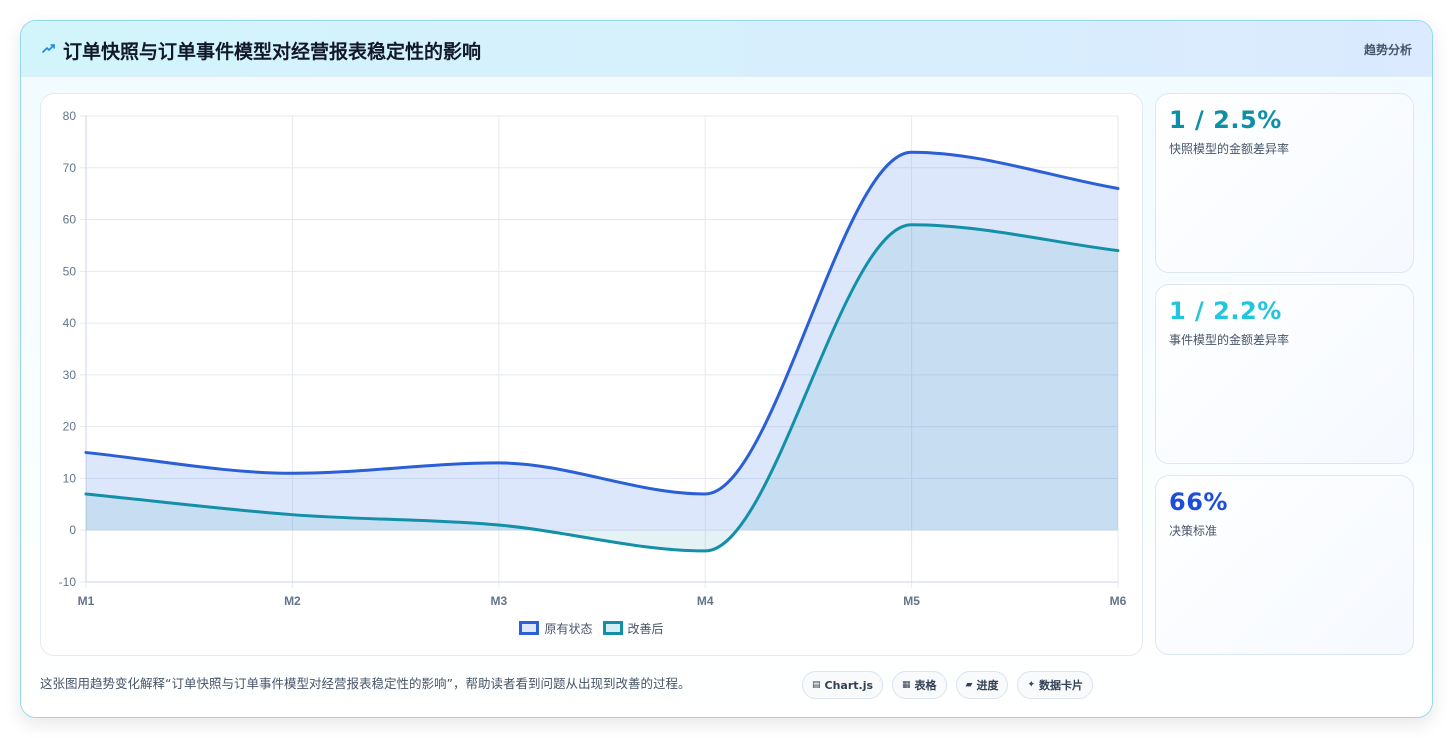 This screenshot has width=1453, height=738. Describe the element at coordinates (86, 601) in the screenshot. I see `x-tick-label: M1` at that location.